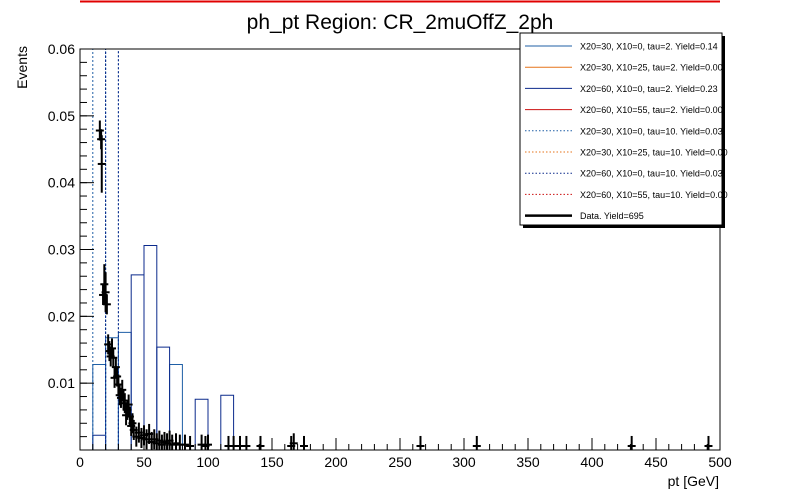 The height and width of the screenshot is (500, 800). What do you see at coordinates (651, 110) in the screenshot?
I see `legend-label-3: X20=60, X10=55, tau=2. Yield=0.00` at bounding box center [651, 110].